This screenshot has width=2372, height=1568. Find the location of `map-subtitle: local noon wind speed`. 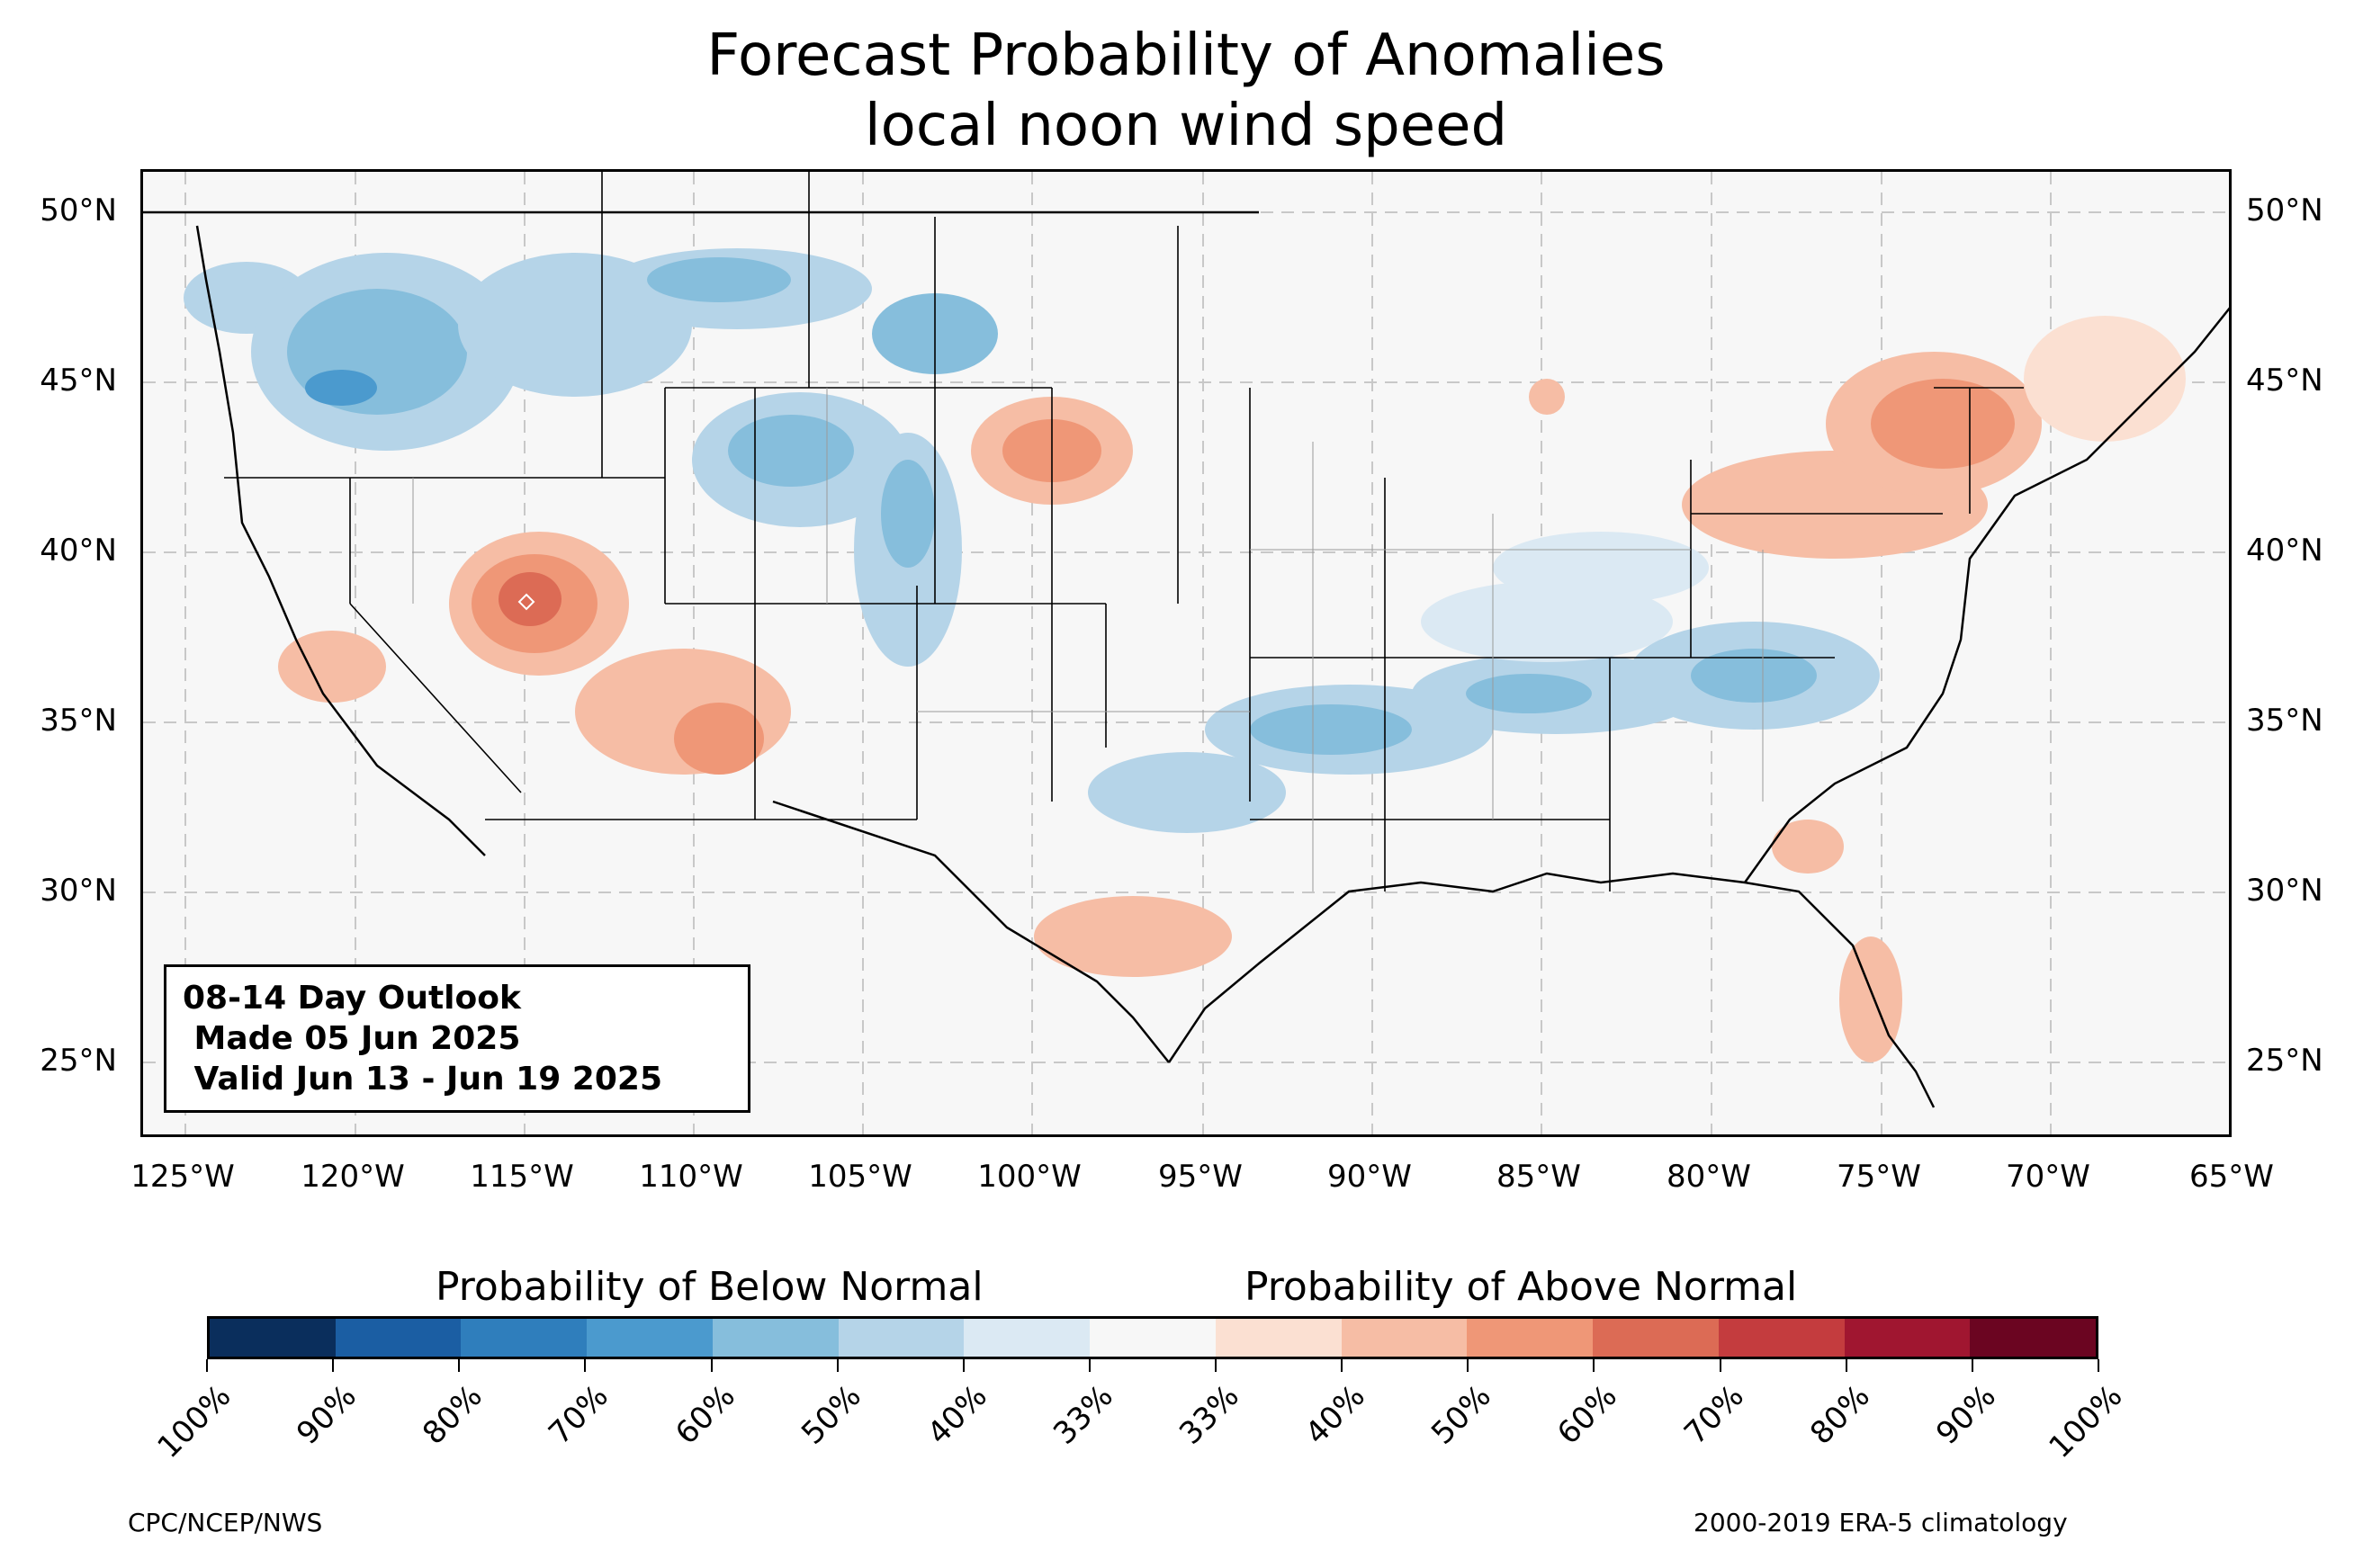

map-subtitle: local noon wind speed is located at coordinates (1186, 126).